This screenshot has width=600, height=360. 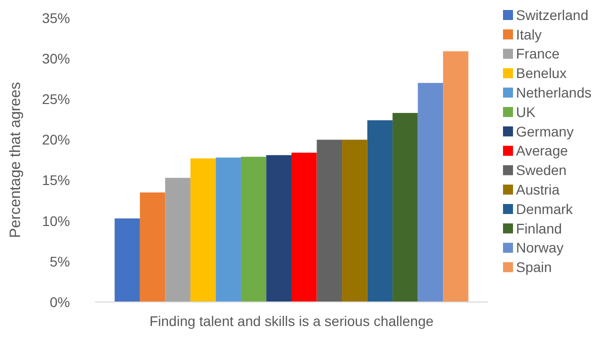 What do you see at coordinates (56, 220) in the screenshot?
I see `y-tick-label: 10%` at bounding box center [56, 220].